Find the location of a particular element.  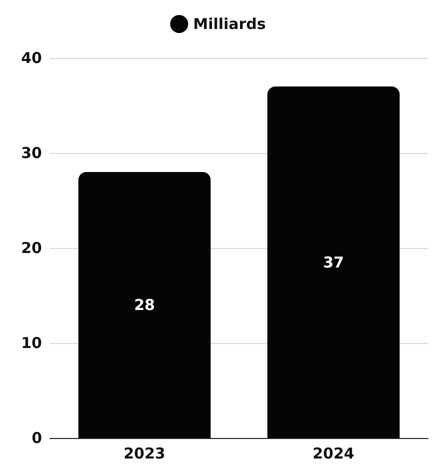

data-label: 37 is located at coordinates (333, 262).